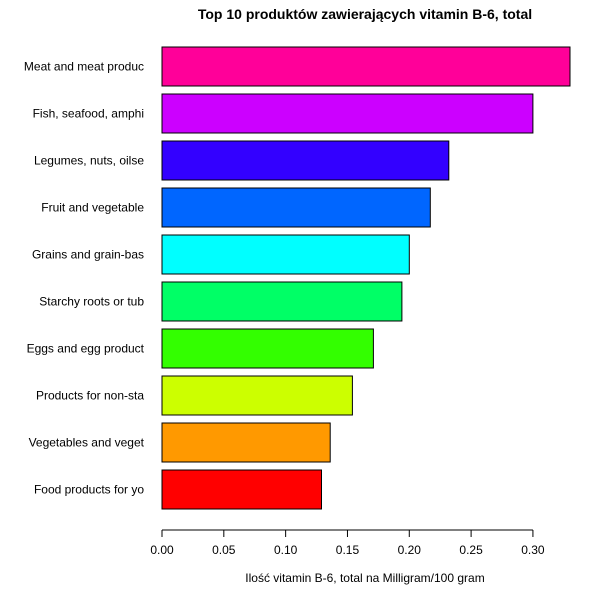 The image size is (600, 600). What do you see at coordinates (410, 550) in the screenshot?
I see `x-tick-label-4: 0.20` at bounding box center [410, 550].